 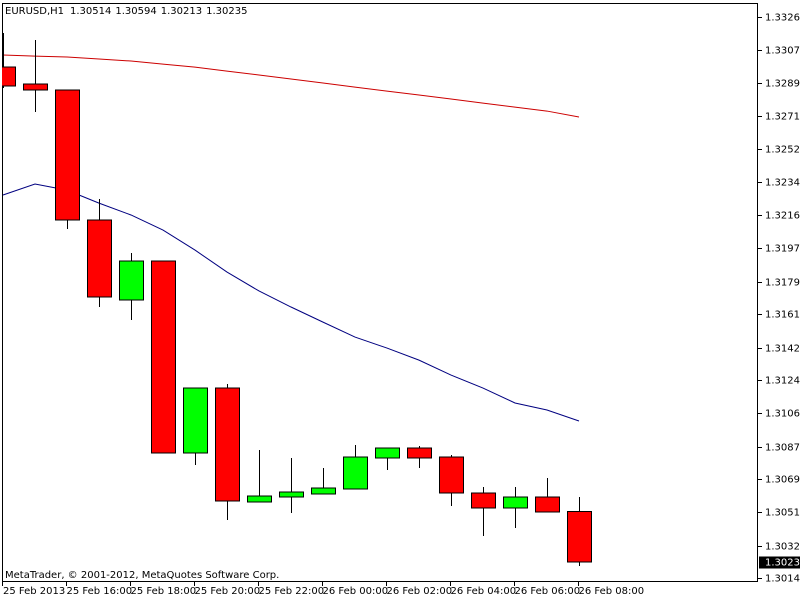 What do you see at coordinates (100, 591) in the screenshot?
I see `x-tick-label: 25 Feb 16:00` at bounding box center [100, 591].